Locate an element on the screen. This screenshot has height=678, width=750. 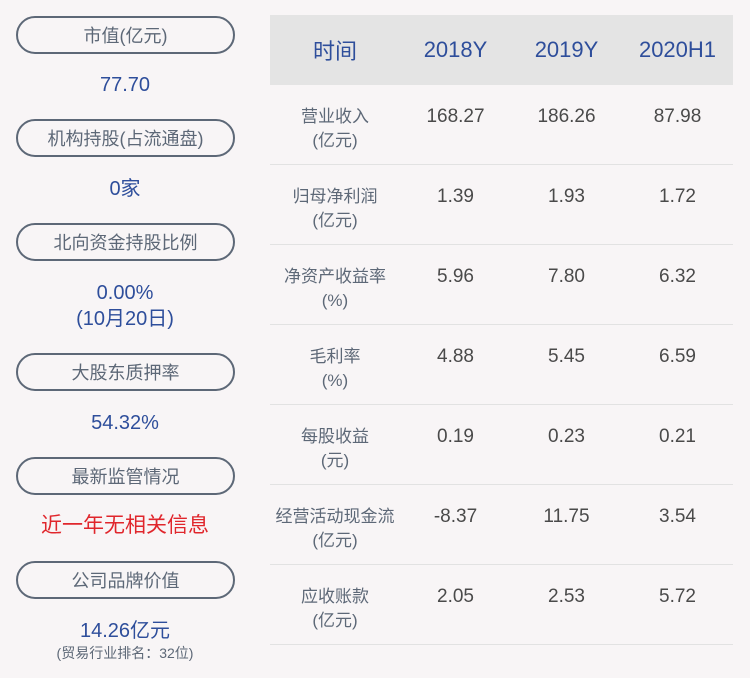
metric-name: 经营活动现金流 is located at coordinates (335, 516).